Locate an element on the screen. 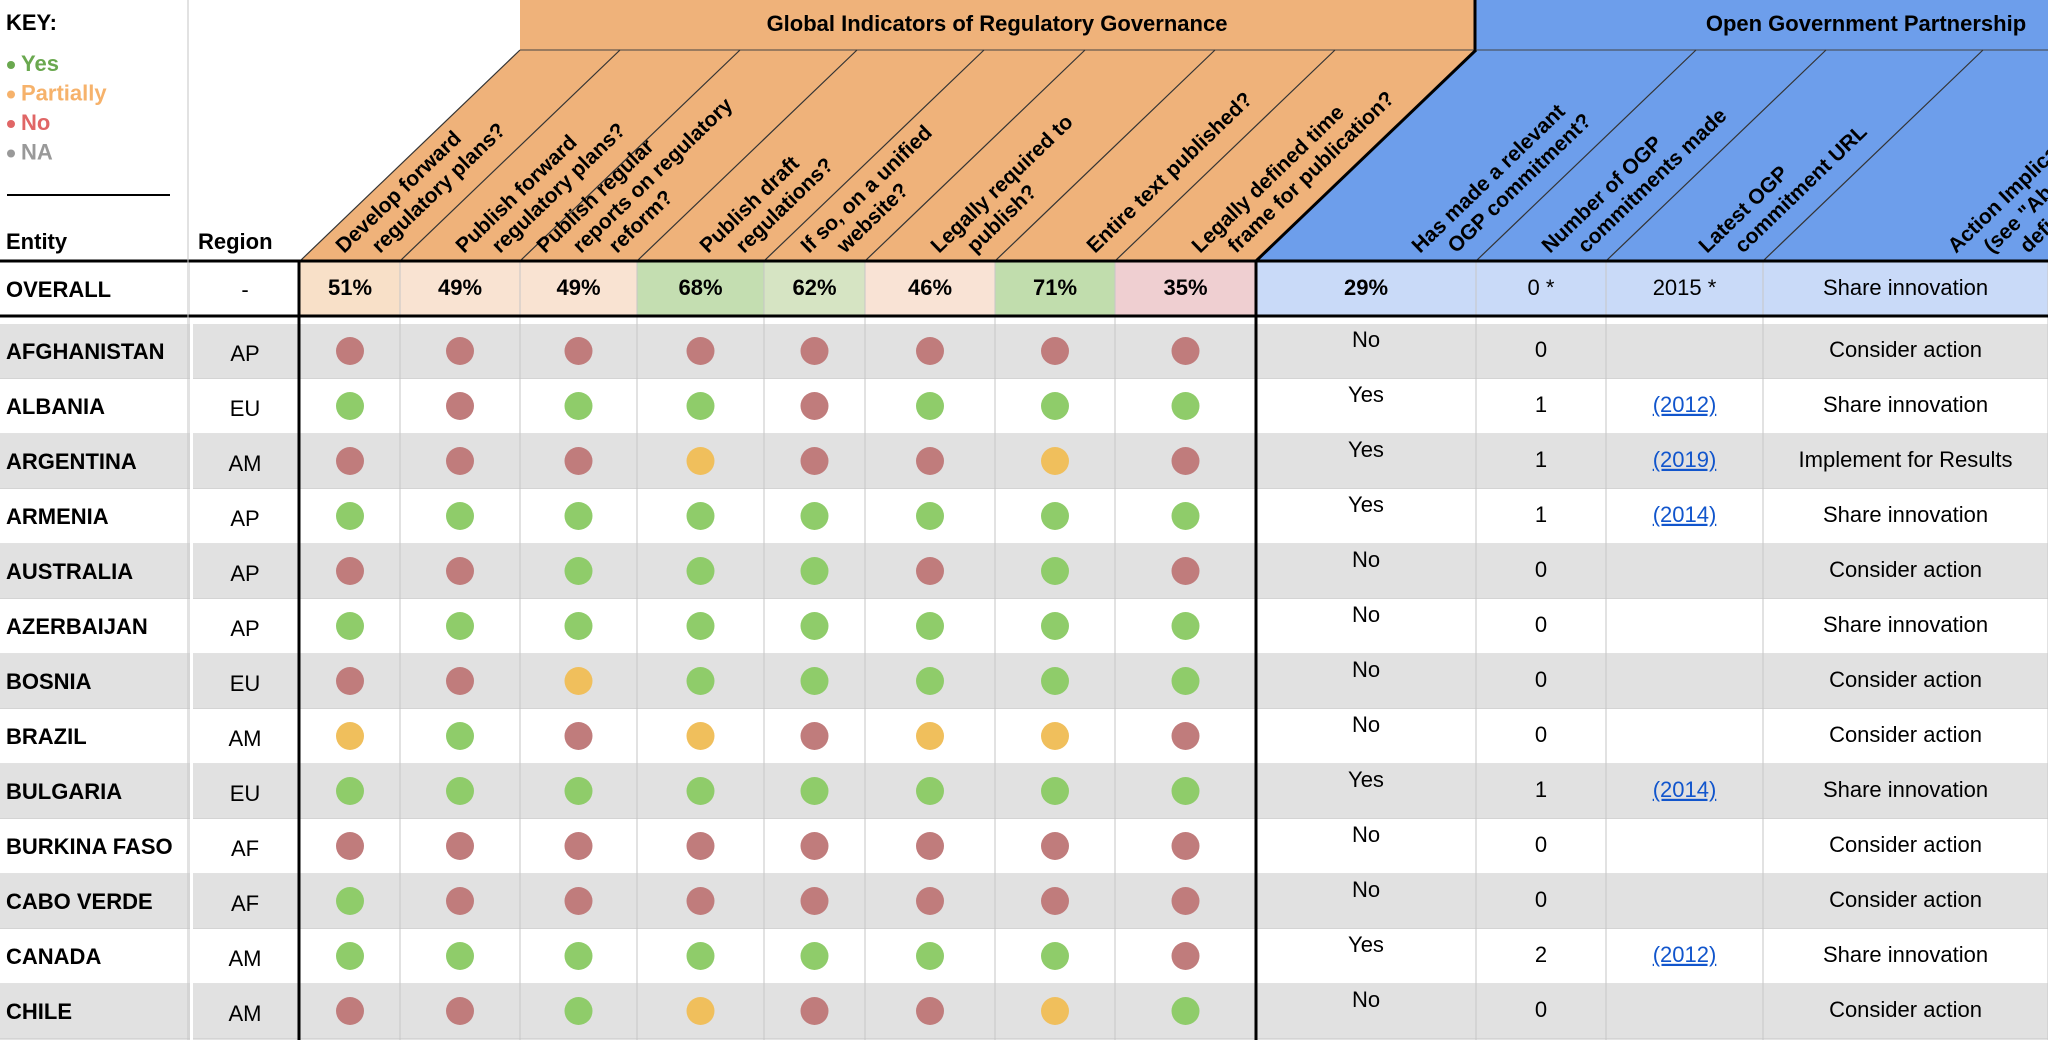 This screenshot has height=1040, width=2048. key-item: No is located at coordinates (35, 122).